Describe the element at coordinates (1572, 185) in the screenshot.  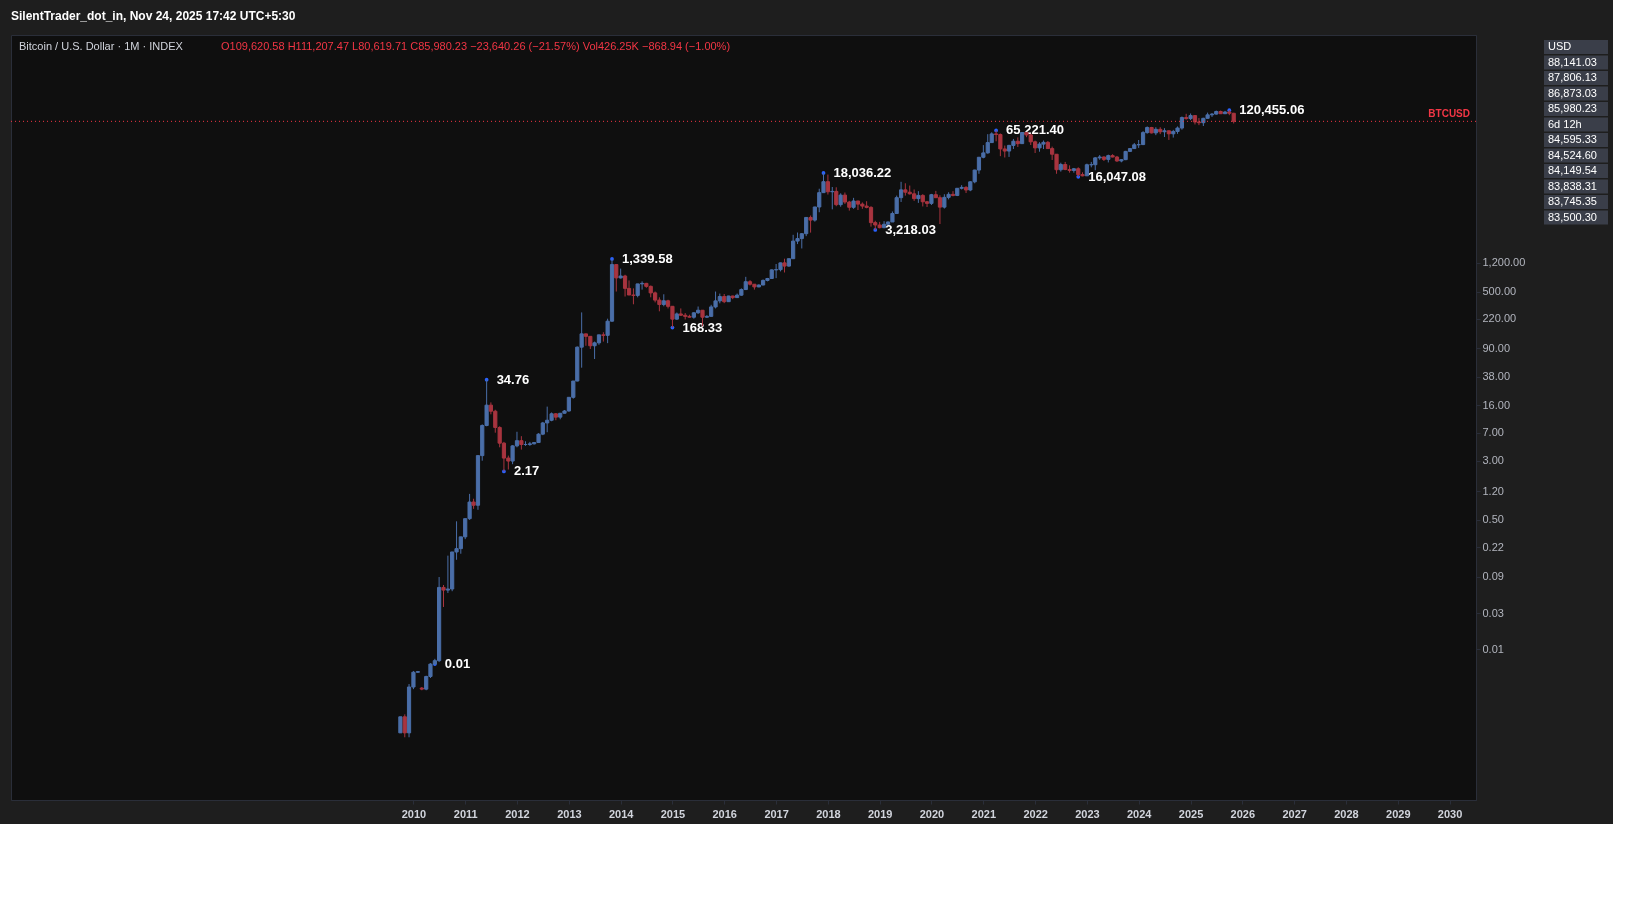
I see `text: 83,838.31` at that location.